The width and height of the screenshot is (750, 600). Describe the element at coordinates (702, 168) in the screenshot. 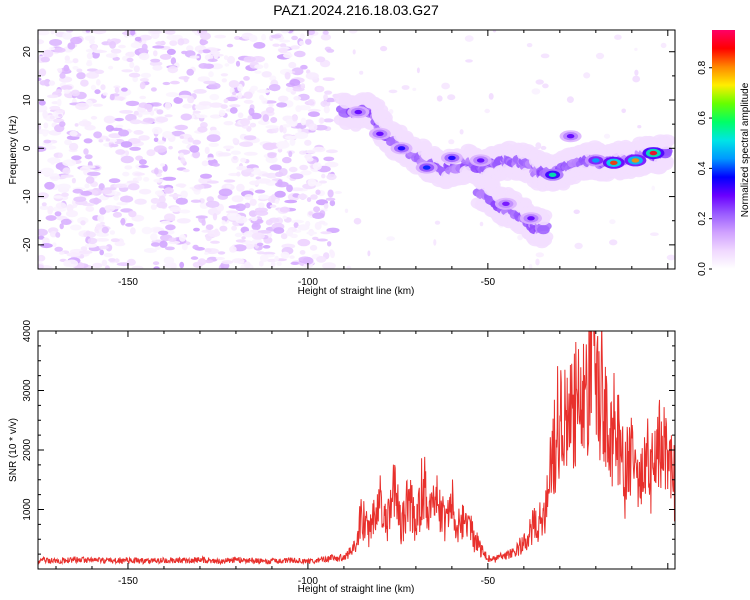

I see `tick-label: 0.4` at that location.